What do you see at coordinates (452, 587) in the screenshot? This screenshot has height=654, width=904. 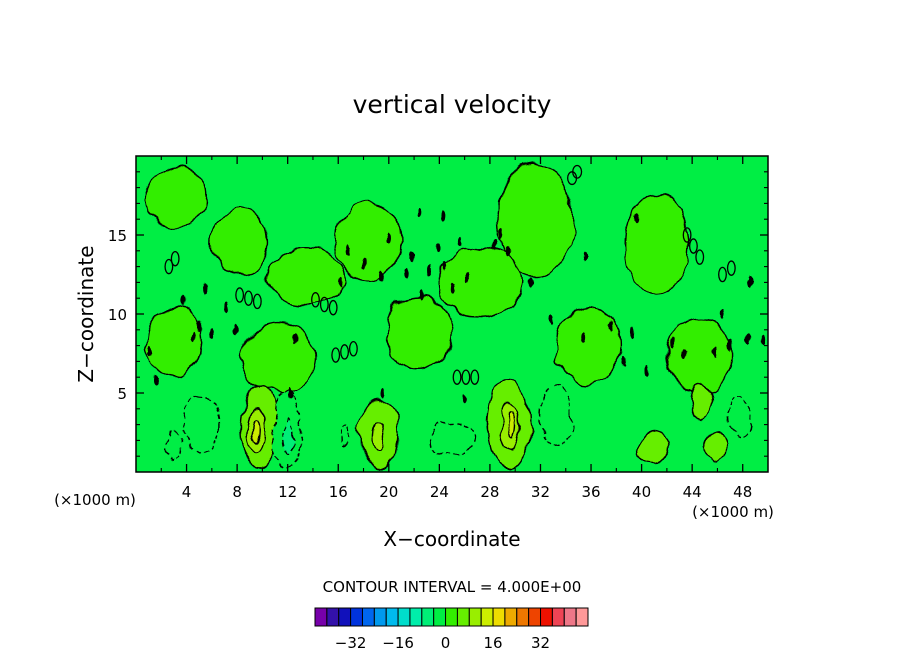 I see `contour-interval-text: CONTOUR INTERVAL = 4.000E+00` at bounding box center [452, 587].